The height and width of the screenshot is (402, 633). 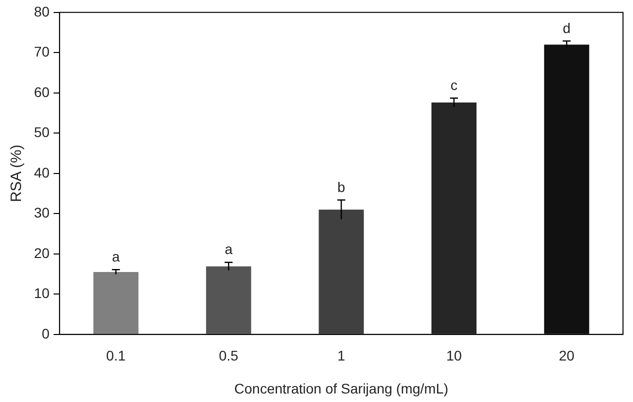 What do you see at coordinates (341, 356) in the screenshot?
I see `x-tick-label: 1` at bounding box center [341, 356].